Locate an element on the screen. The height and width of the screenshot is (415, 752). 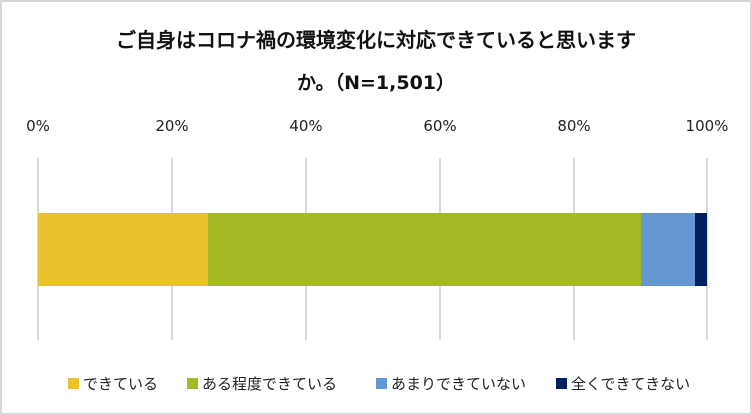
bar-segment-dekiteiru is located at coordinates (123, 249).